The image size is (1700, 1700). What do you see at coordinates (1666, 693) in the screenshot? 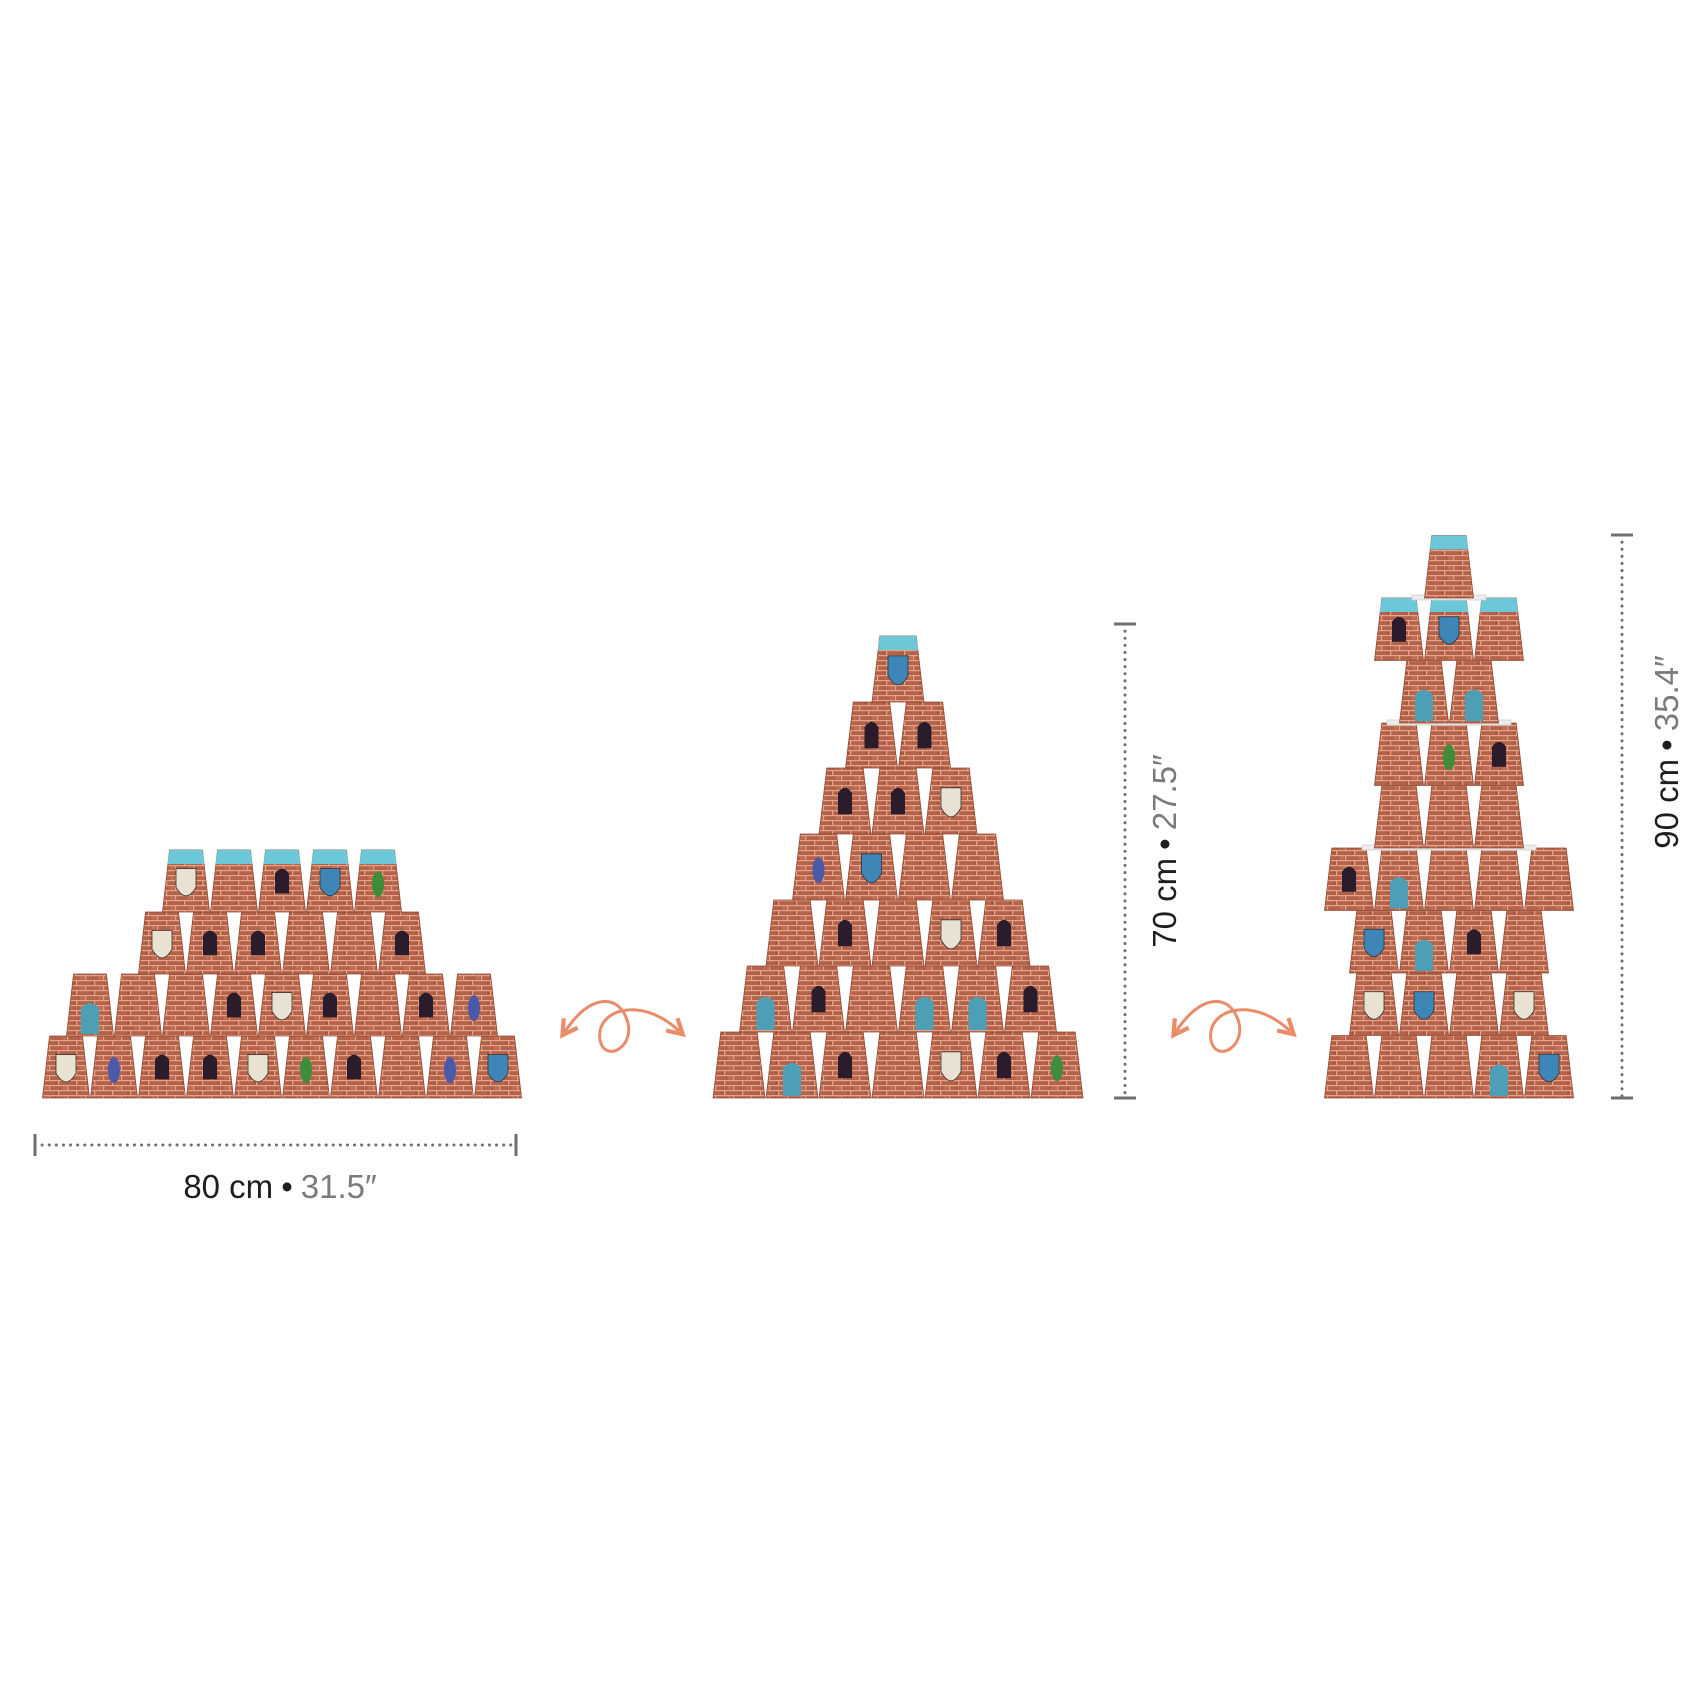
I see `imperial: 35.4″` at bounding box center [1666, 693].